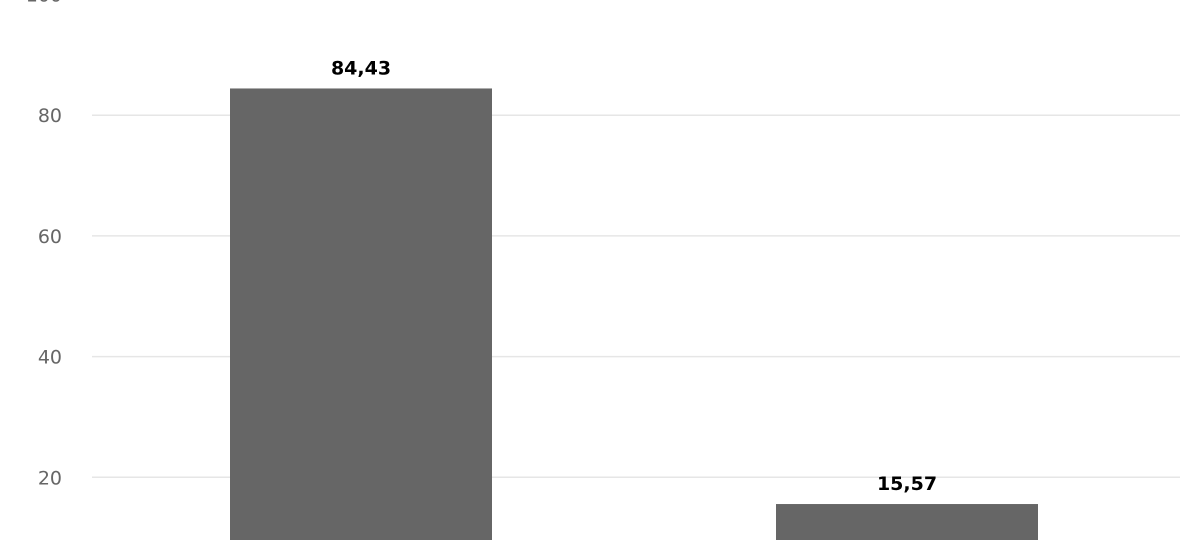  I want to click on y-tick-label: 60, so click(50, 237).